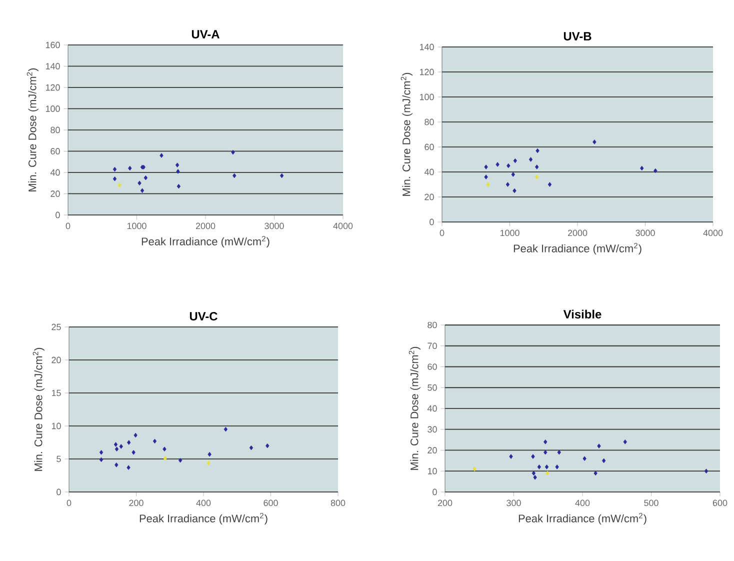  I want to click on y-tick-label: 0, so click(58, 215).